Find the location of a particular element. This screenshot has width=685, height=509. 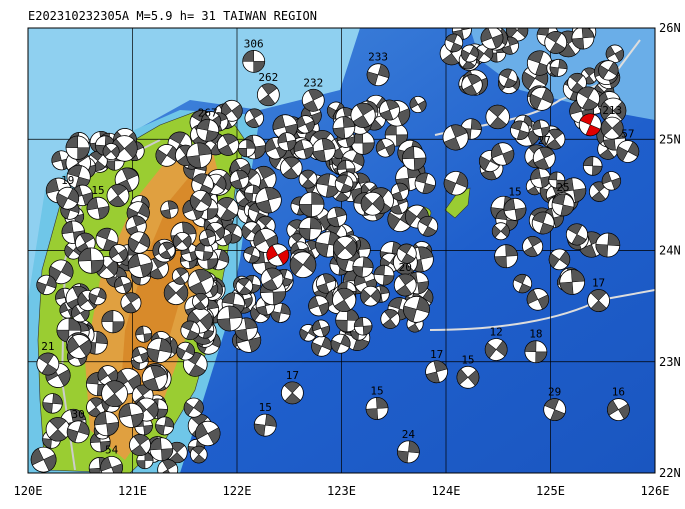

depth-label: 25 is located at coordinates (562, 187).